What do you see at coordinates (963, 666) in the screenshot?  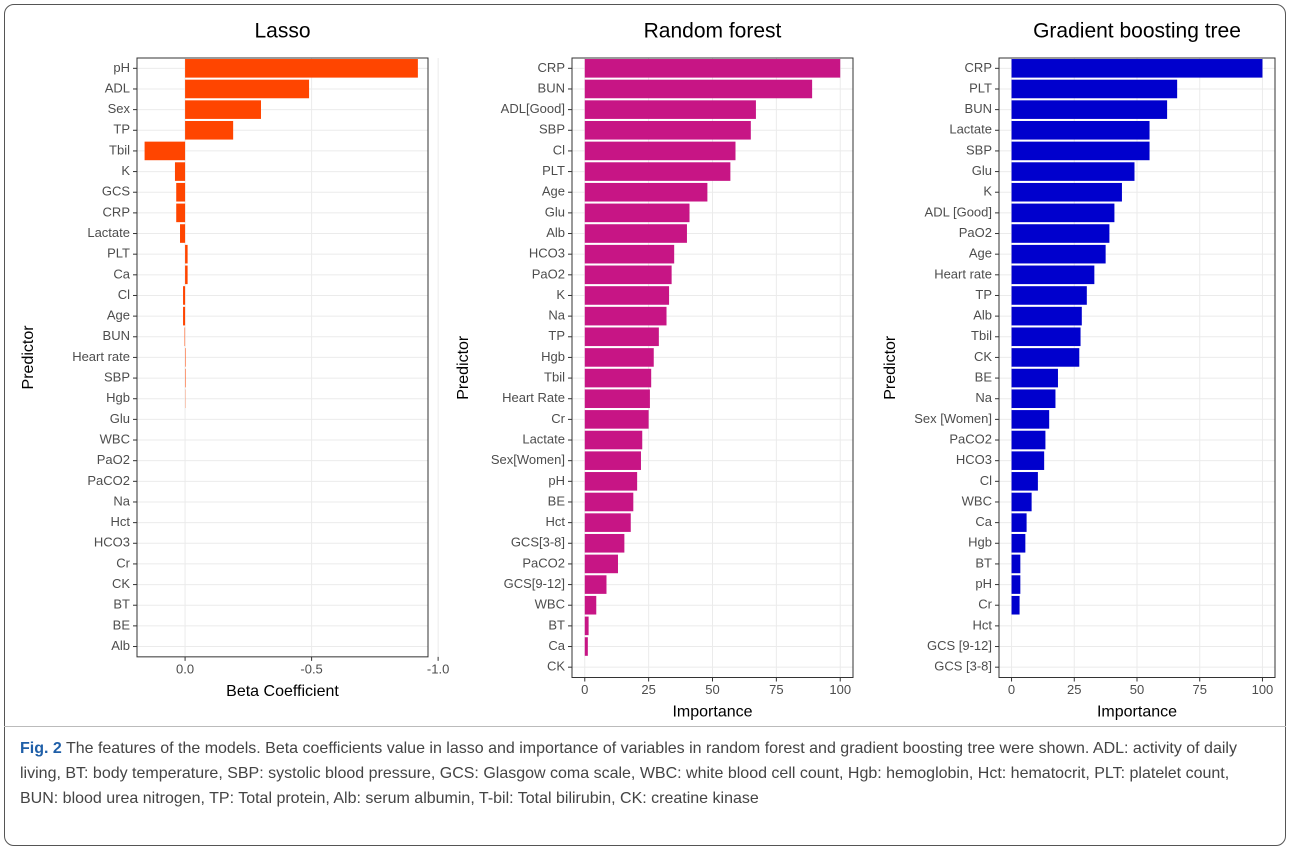 I see `y-tick-label: GCS [3-8]` at bounding box center [963, 666].